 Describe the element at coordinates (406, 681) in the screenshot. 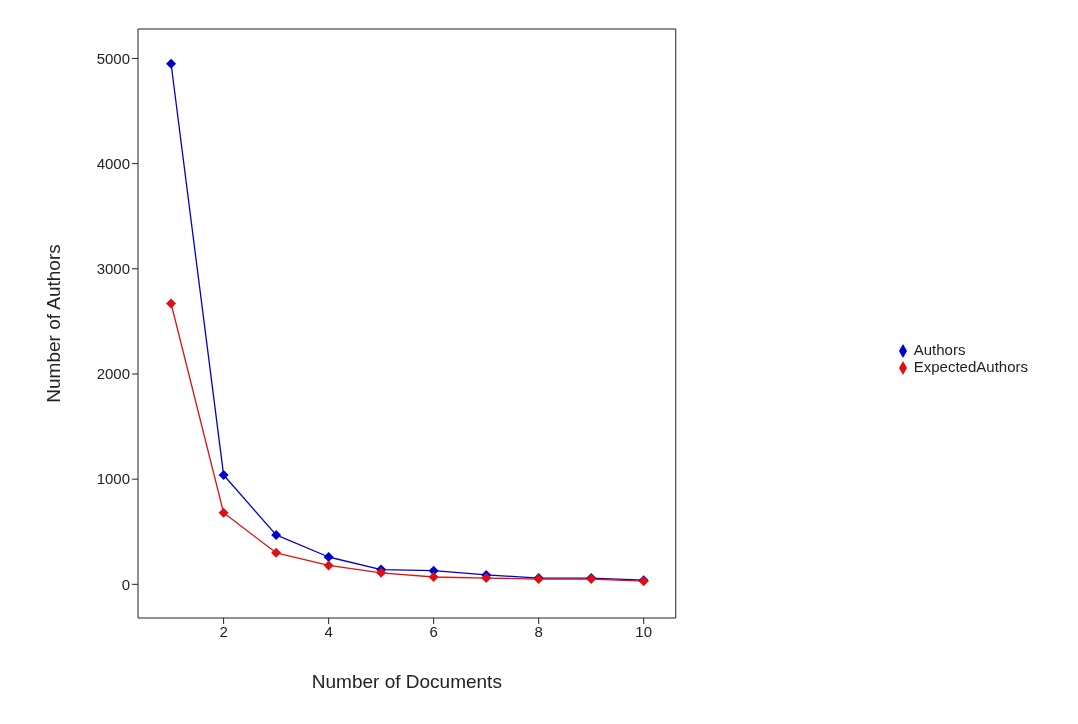

I see `x-axis-title: Number of Documents` at that location.